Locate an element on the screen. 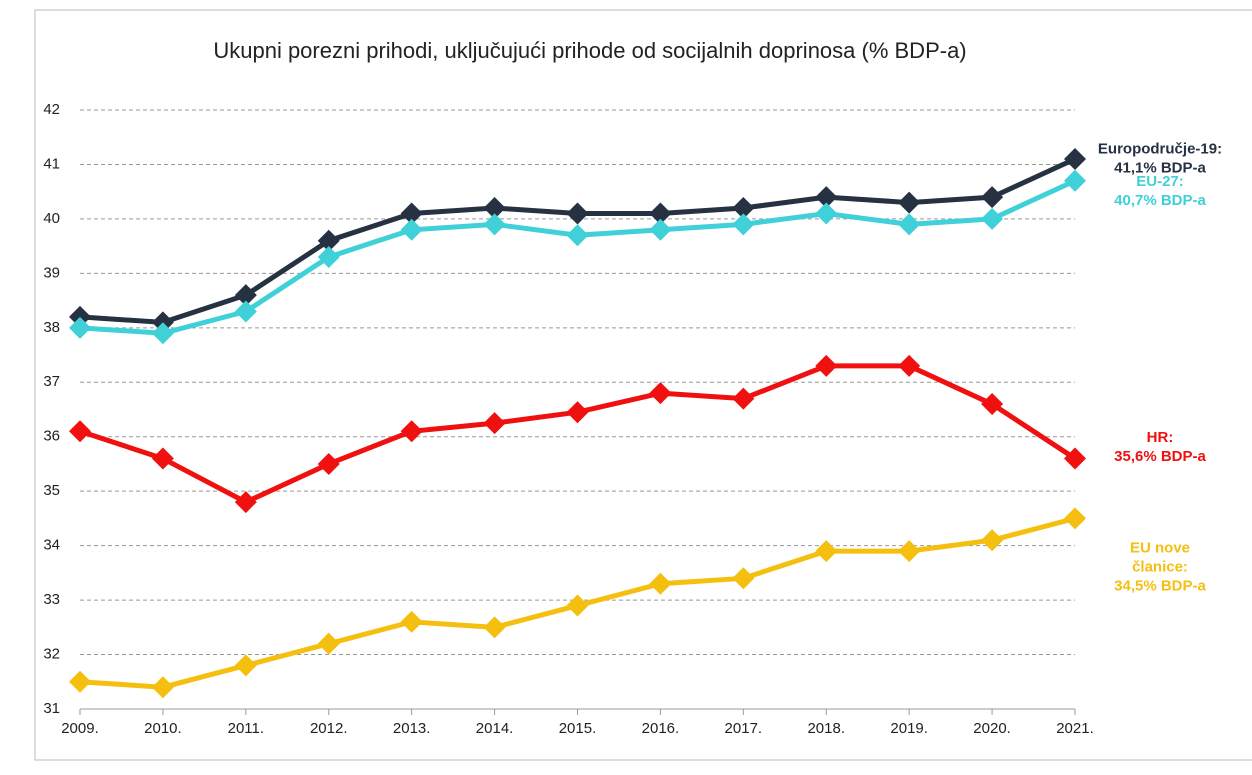 This screenshot has height=775, width=1252. x-tick-label: 2013. is located at coordinates (412, 728).